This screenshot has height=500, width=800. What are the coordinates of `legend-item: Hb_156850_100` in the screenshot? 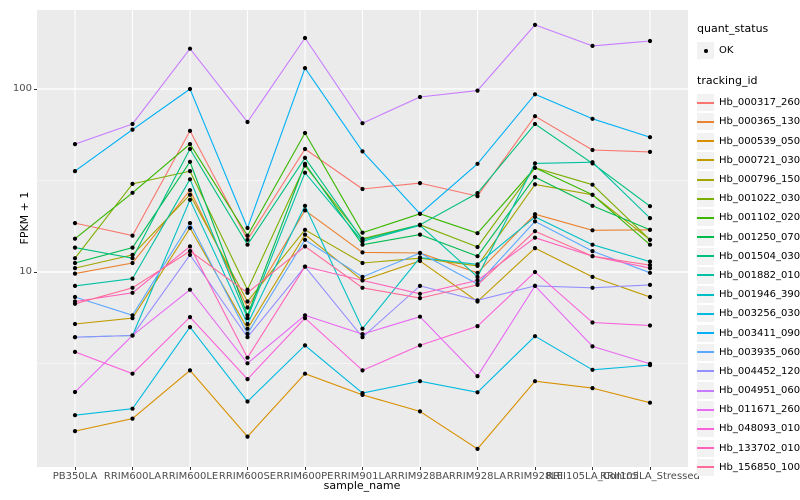 It's located at (748, 467).